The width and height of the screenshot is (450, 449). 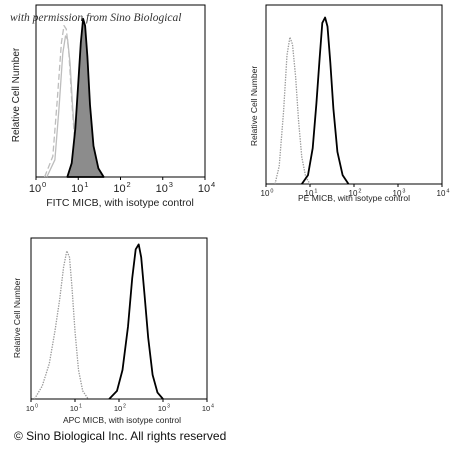 What do you see at coordinates (95, 18) in the screenshot?
I see `permission-note: with permission from Sino Biological` at bounding box center [95, 18].